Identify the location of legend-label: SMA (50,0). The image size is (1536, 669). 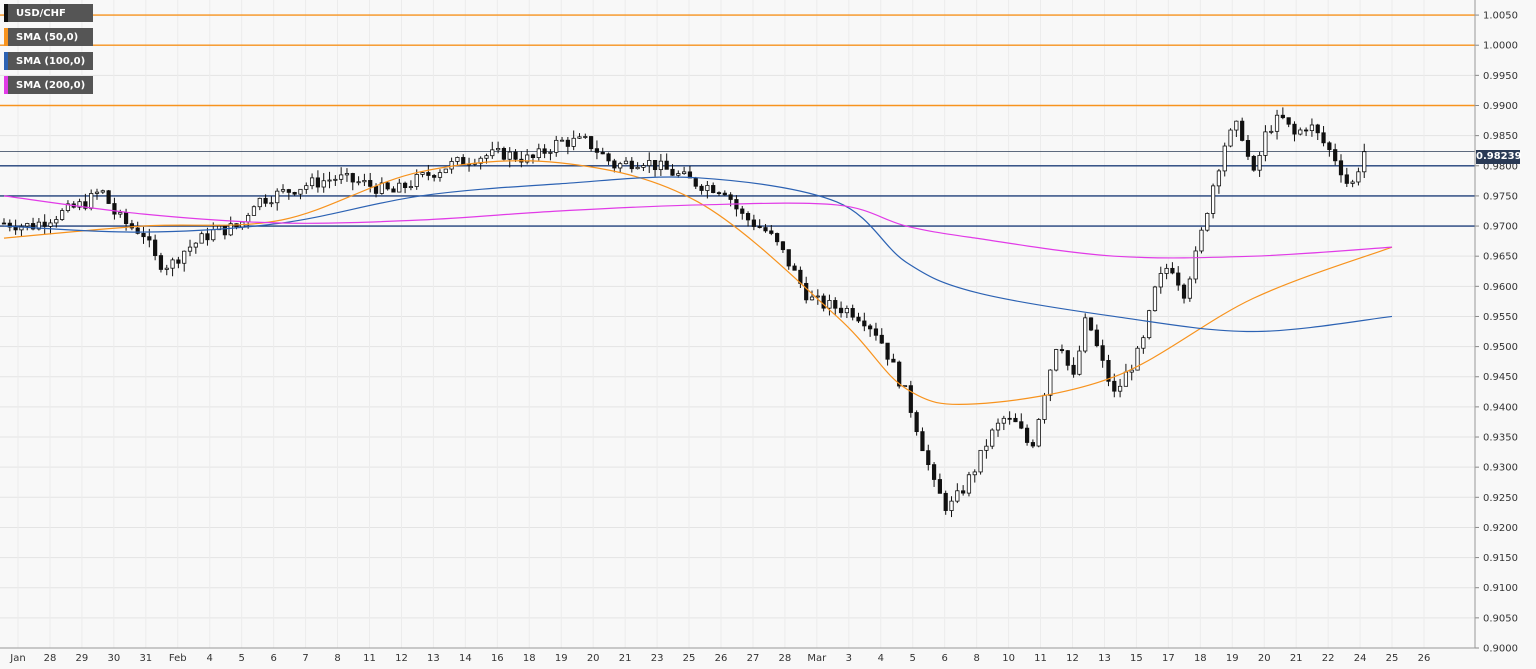
(47, 37).